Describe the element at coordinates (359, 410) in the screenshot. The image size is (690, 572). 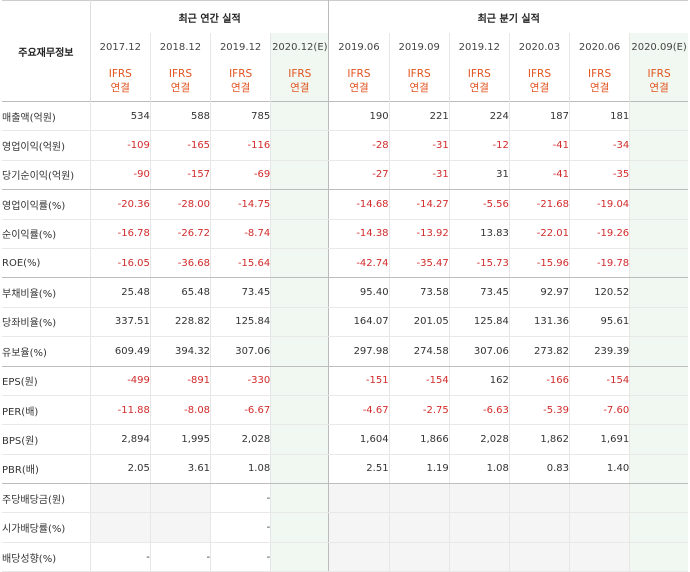
I see `value-cell: -4.67` at that location.